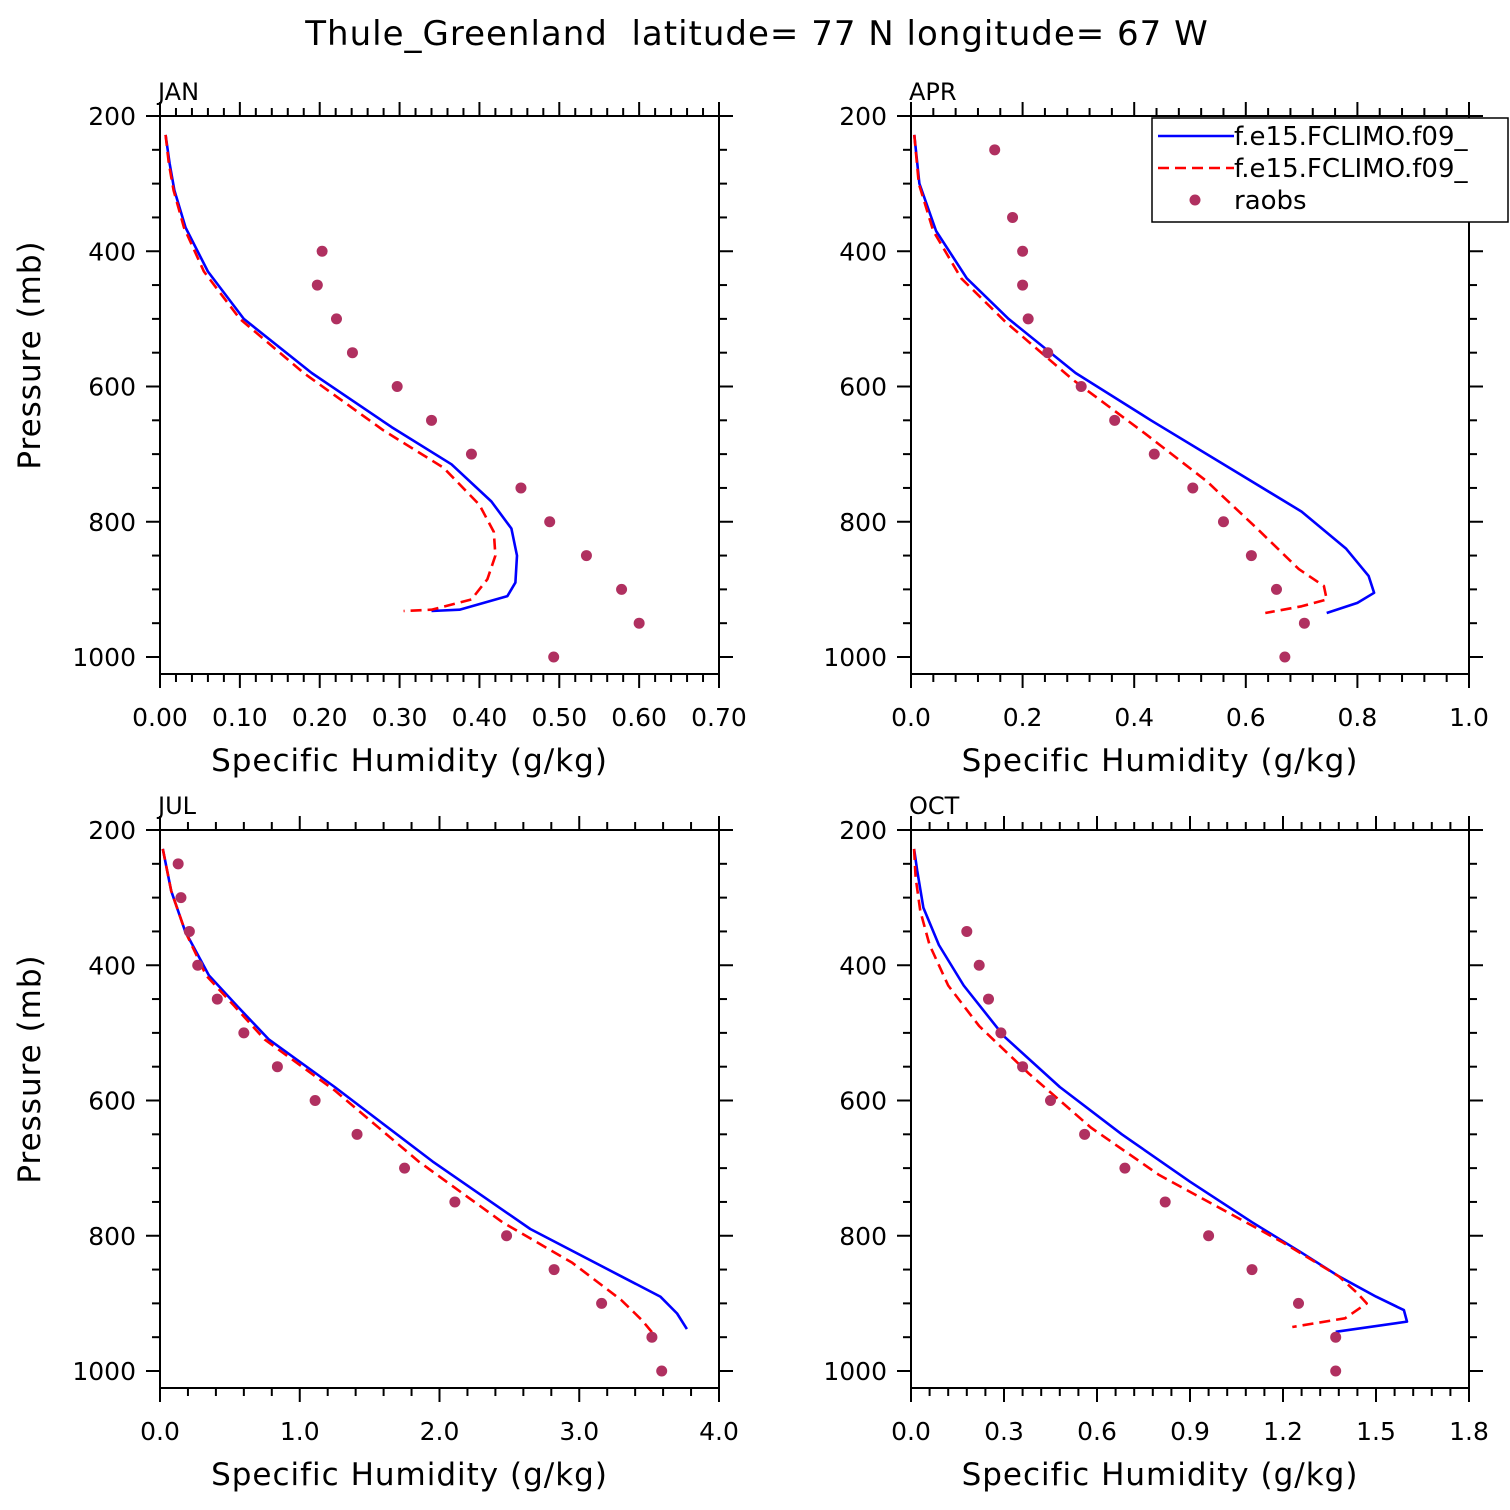  I want to click on x-tick-label: 0.20, so click(320, 717).